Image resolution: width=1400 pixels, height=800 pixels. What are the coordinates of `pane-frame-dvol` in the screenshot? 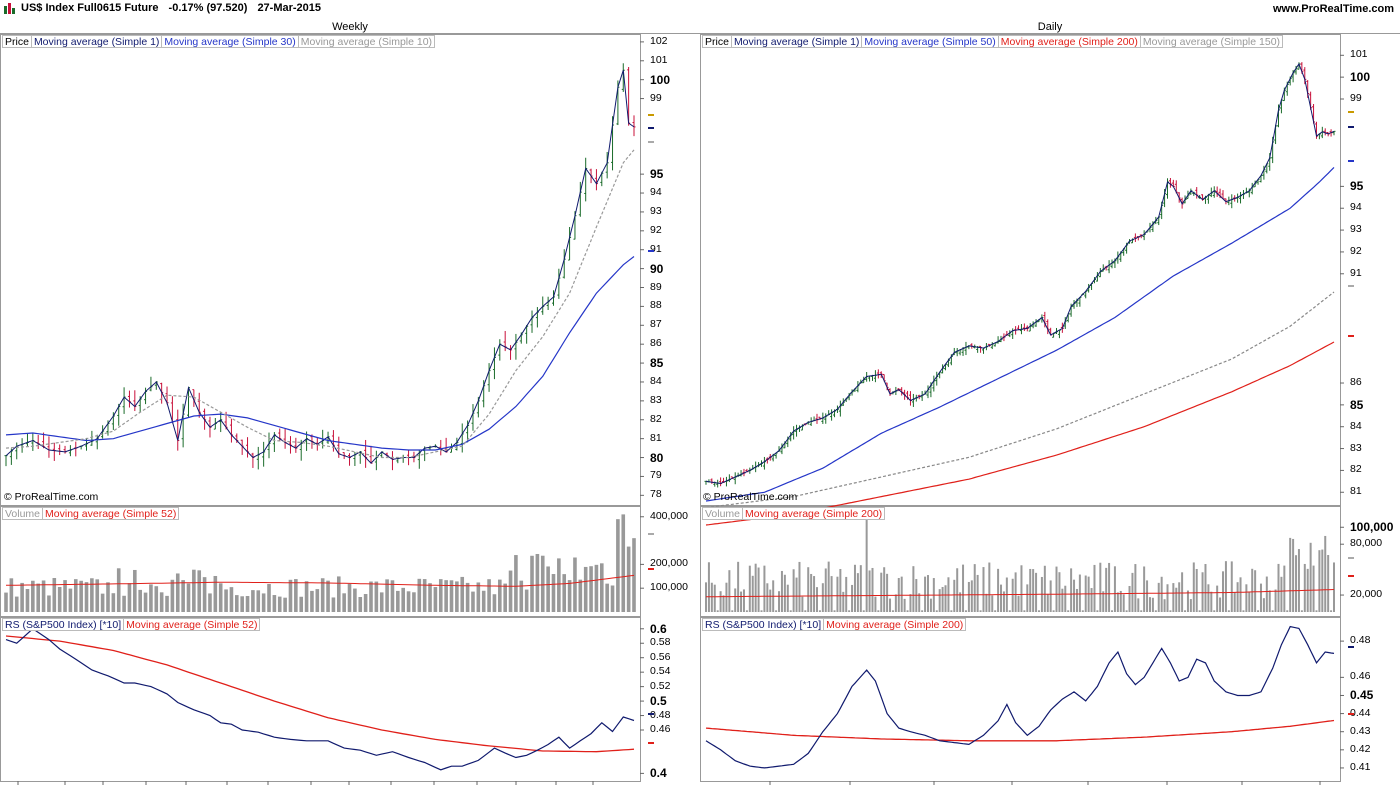 It's located at (1020, 561).